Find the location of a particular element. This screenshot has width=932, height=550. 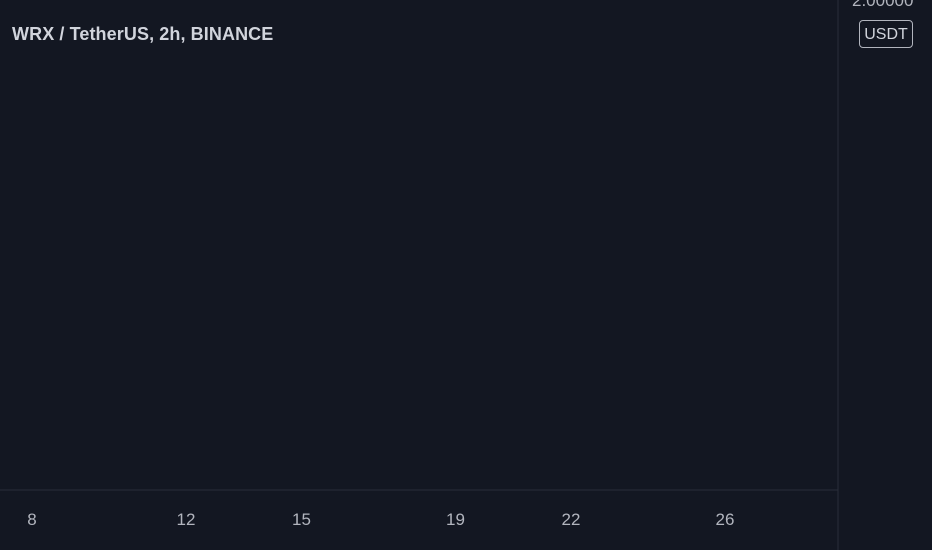

currency-badge: USDT is located at coordinates (886, 34).